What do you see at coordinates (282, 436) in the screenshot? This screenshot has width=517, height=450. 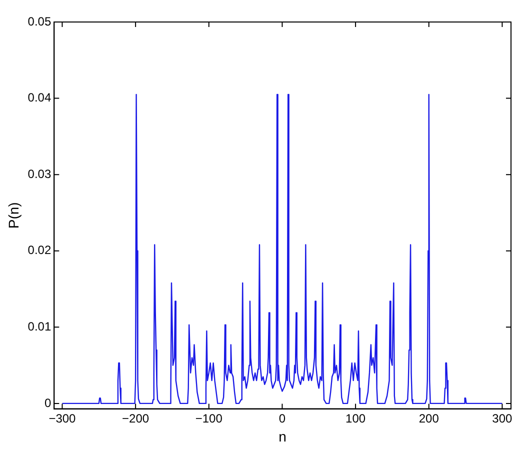 I see `x-axis-title: n` at bounding box center [282, 436].